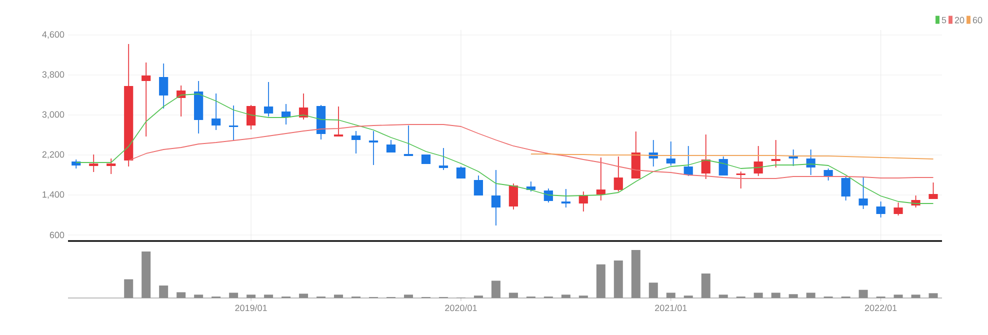 This screenshot has width=988, height=335. I want to click on y-tick-label: 2,200, so click(53, 155).